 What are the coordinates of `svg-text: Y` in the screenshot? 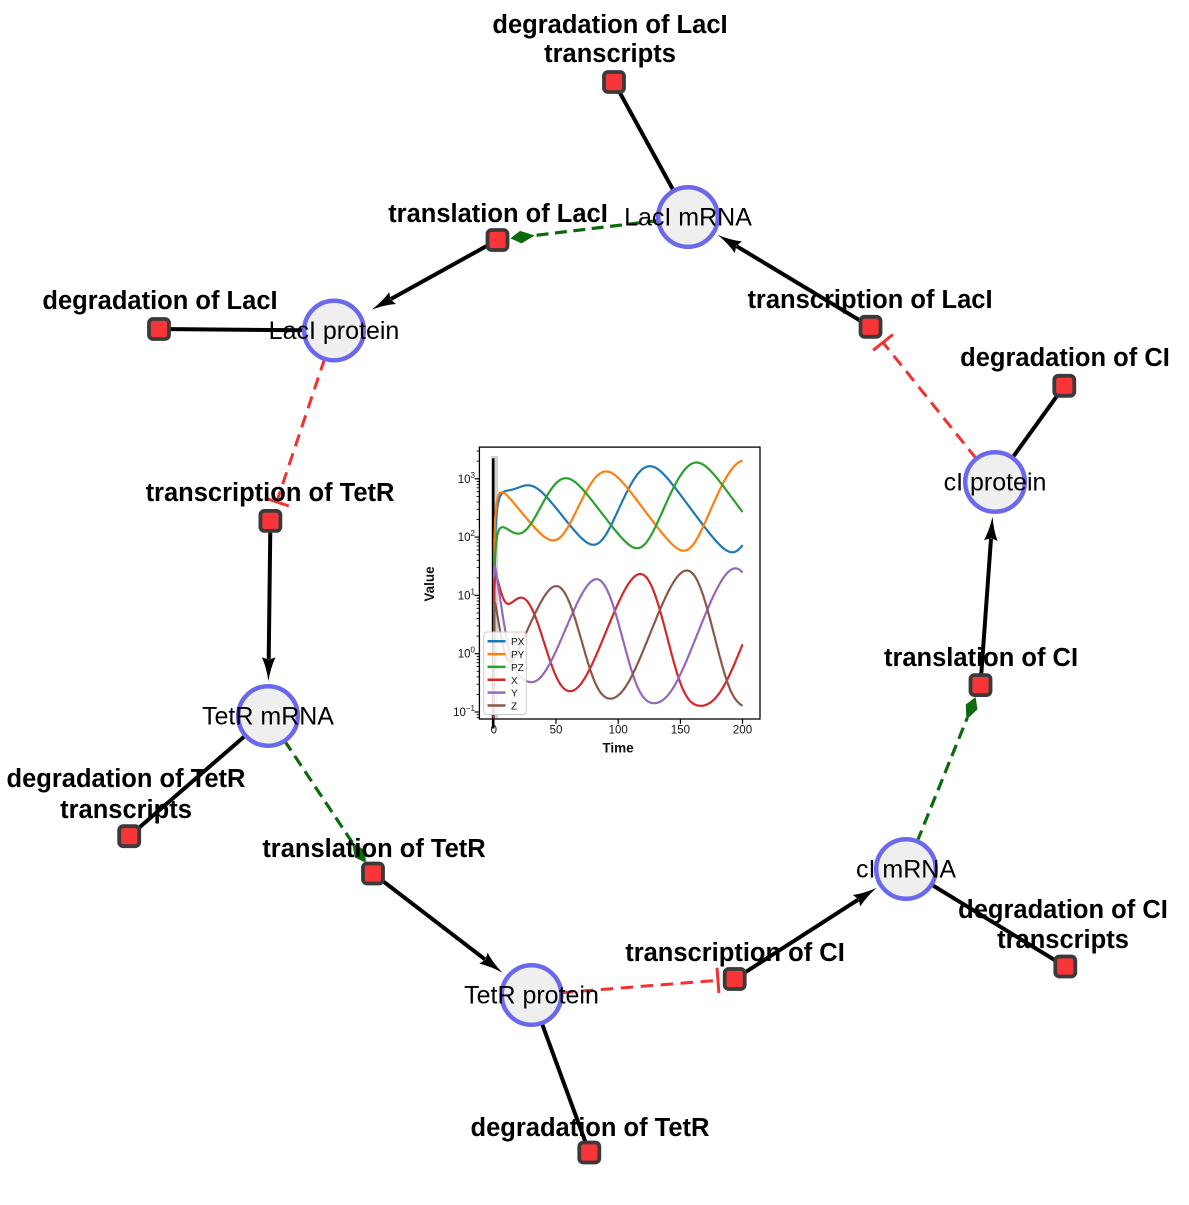 It's located at (514, 694).